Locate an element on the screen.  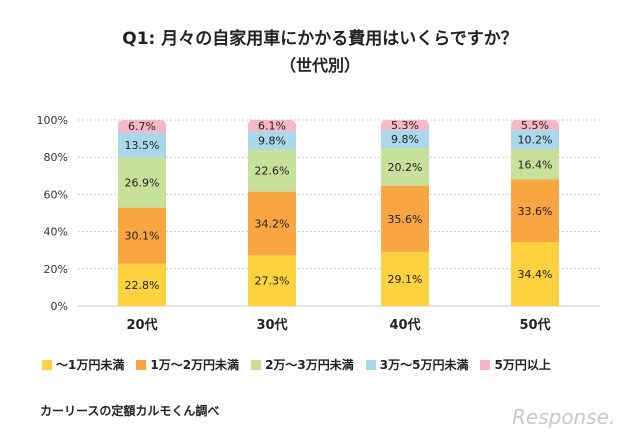
data-label: 16.4% is located at coordinates (535, 164).